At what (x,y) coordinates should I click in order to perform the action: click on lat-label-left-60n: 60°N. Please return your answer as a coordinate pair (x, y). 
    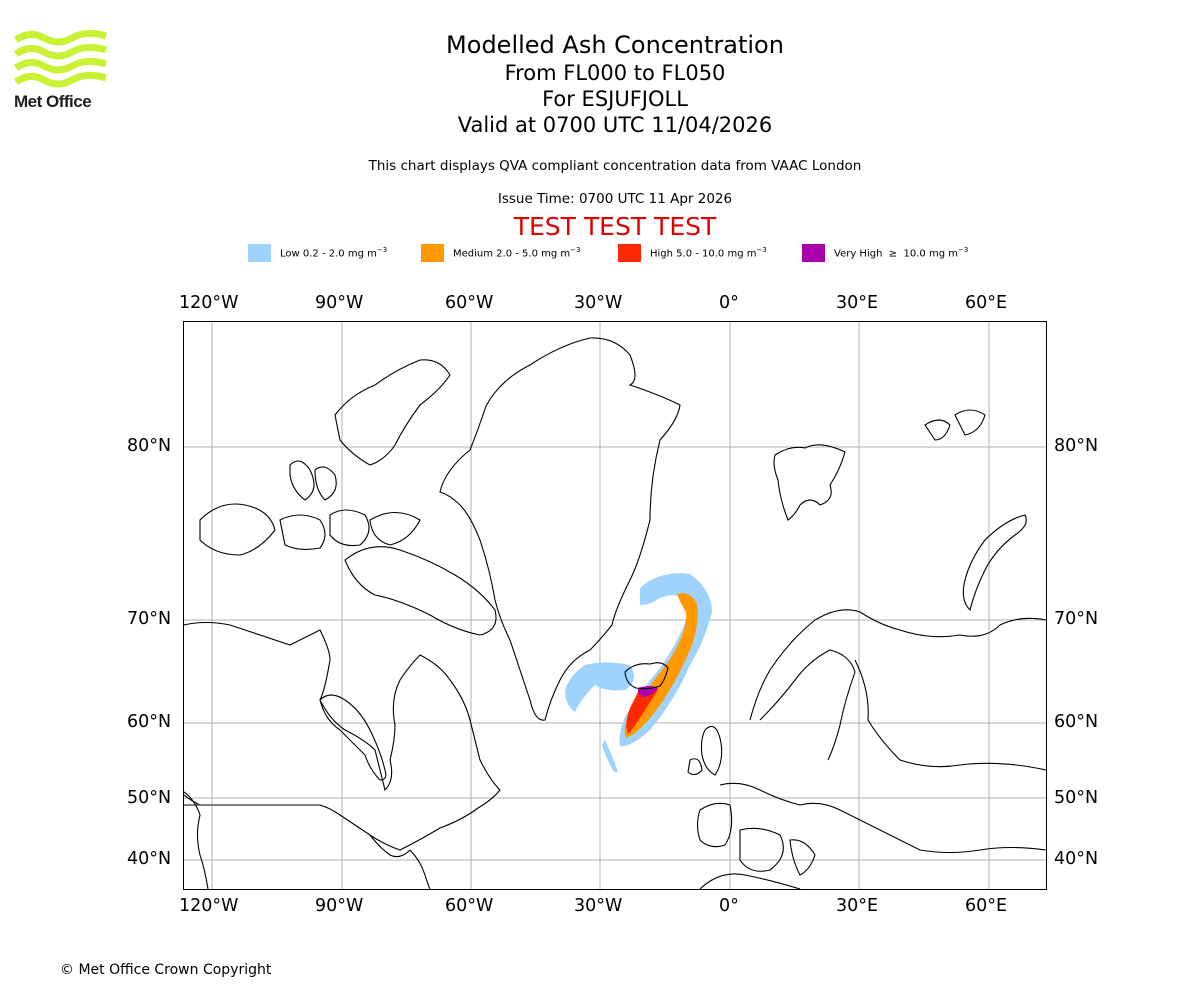
    Looking at the image, I should click on (149, 722).